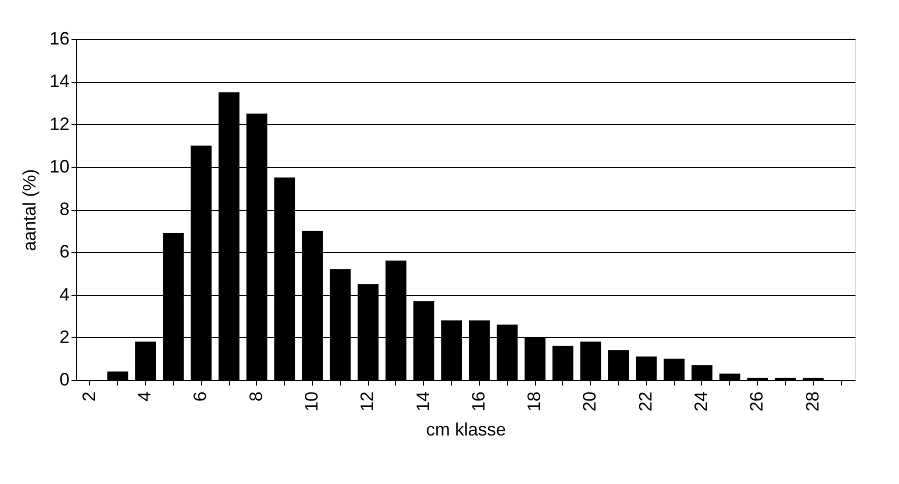 The height and width of the screenshot is (484, 899). Describe the element at coordinates (64, 294) in the screenshot. I see `y-tick-label: 4` at that location.